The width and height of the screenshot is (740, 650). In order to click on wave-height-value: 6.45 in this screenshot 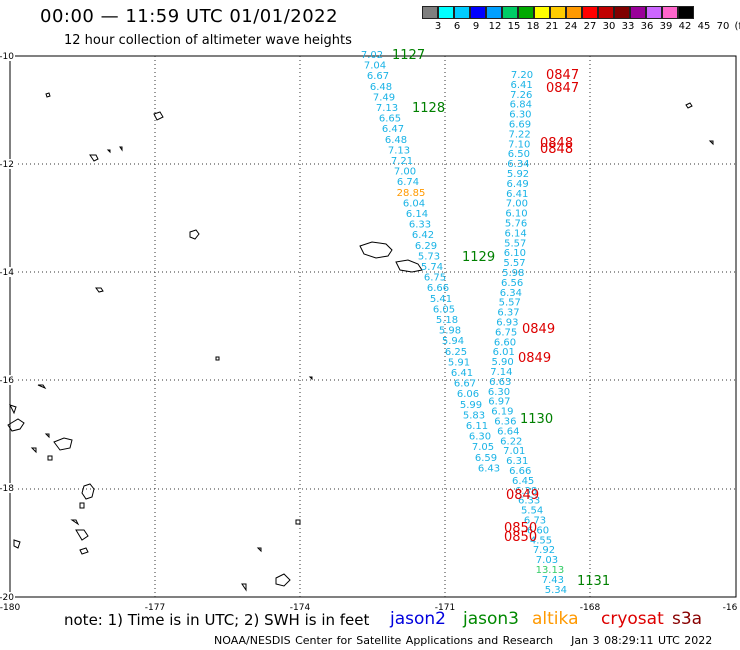, I will do `click(523, 481)`.